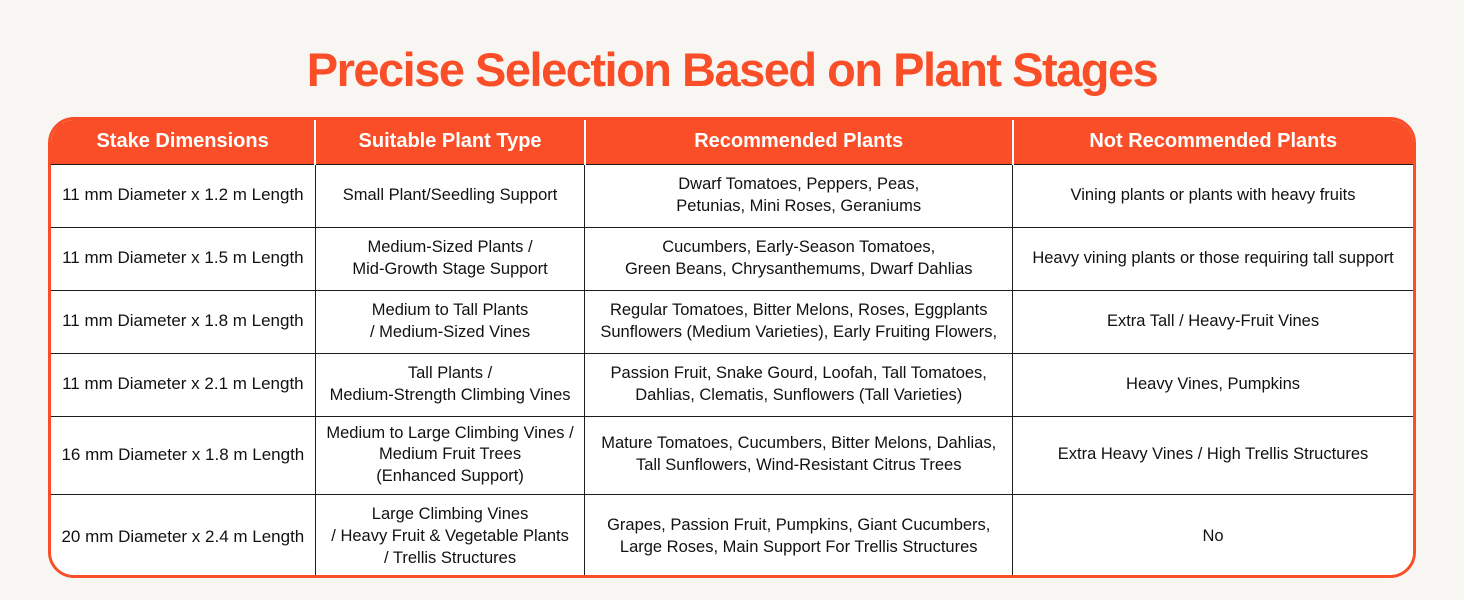 The height and width of the screenshot is (600, 1464). Describe the element at coordinates (449, 142) in the screenshot. I see `column-header-suitable-plant-type: Suitable Plant Type` at that location.